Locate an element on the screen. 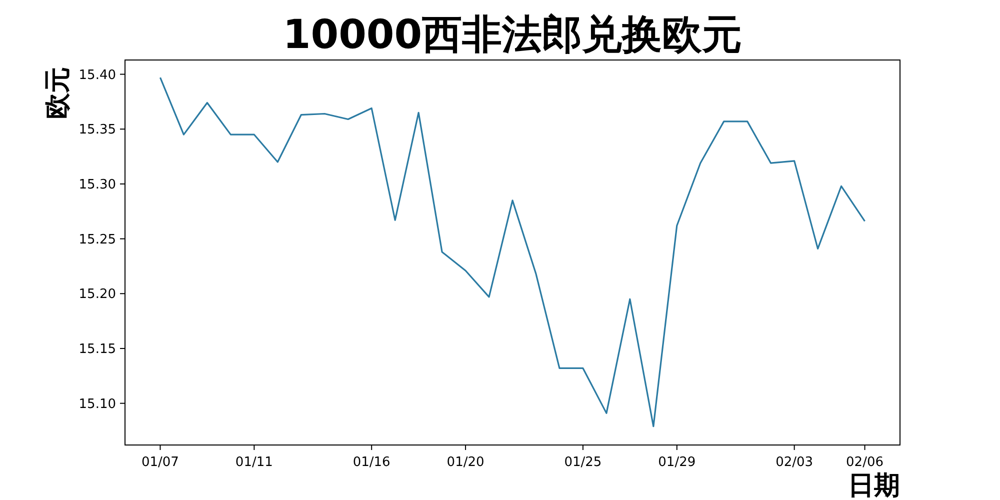 This screenshot has width=1000, height=500. chart-title: 10000西非法郎兑换欧元 is located at coordinates (512, 35).